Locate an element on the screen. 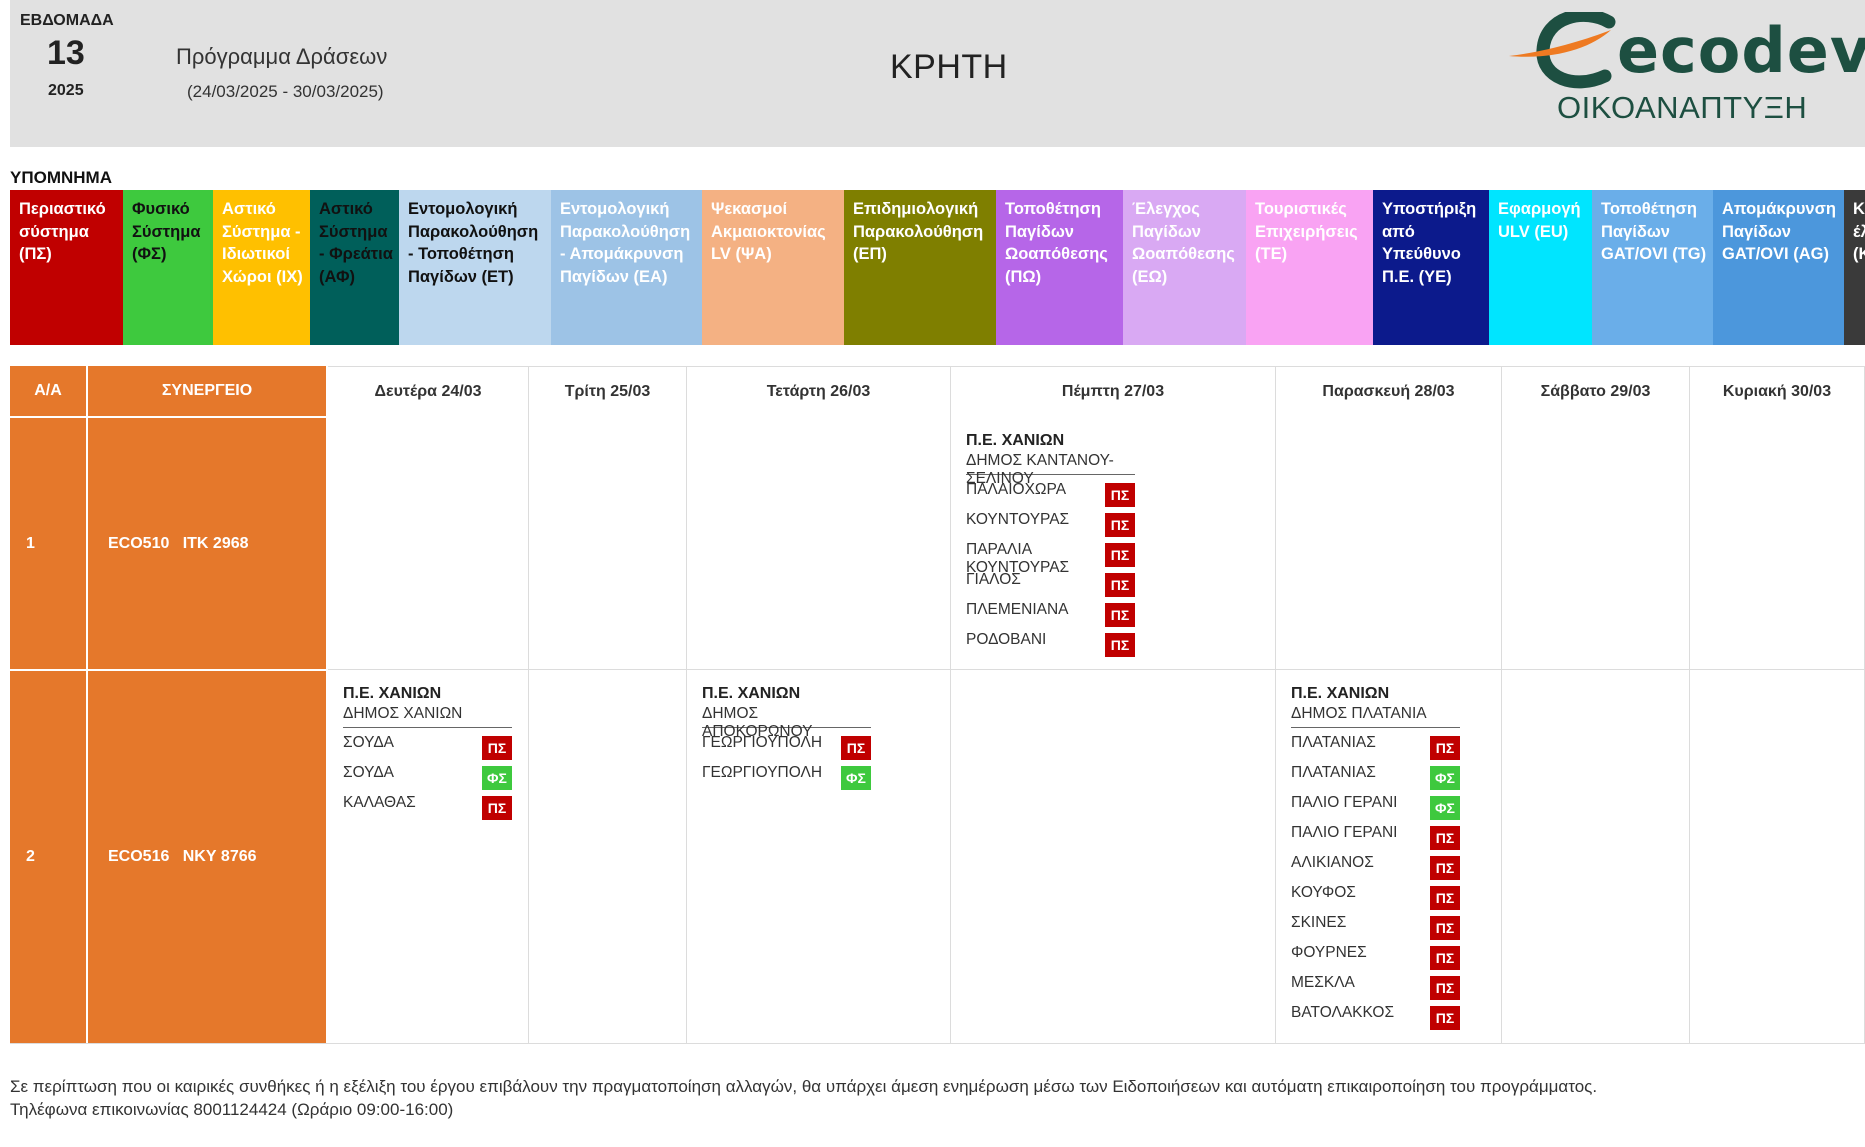  legend-item: Φυσικό Σύστημα (ΦΣ) is located at coordinates (168, 267).